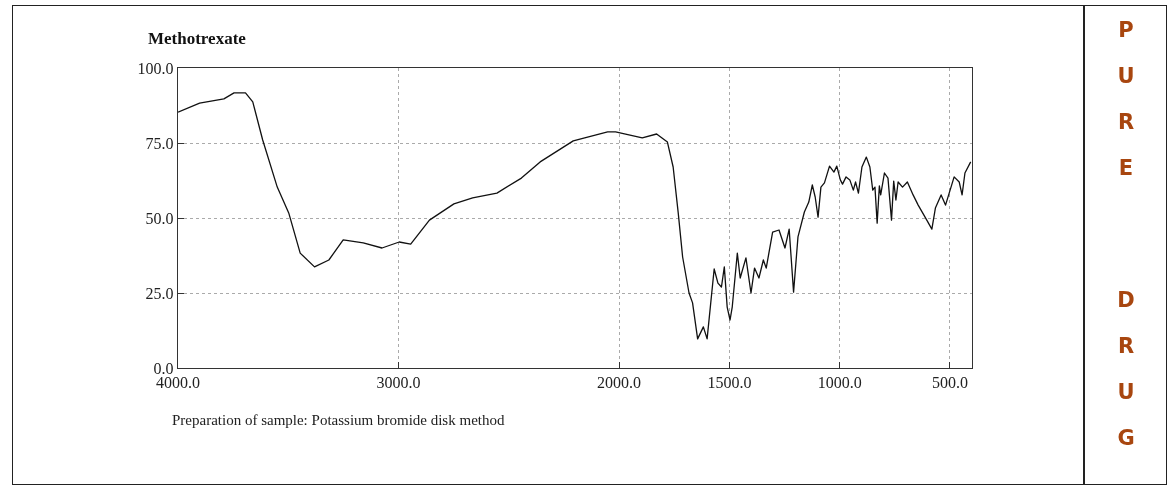 Image resolution: width=1167 pixels, height=487 pixels. Describe the element at coordinates (159, 143) in the screenshot. I see `y-tick-label: 75.0` at that location.